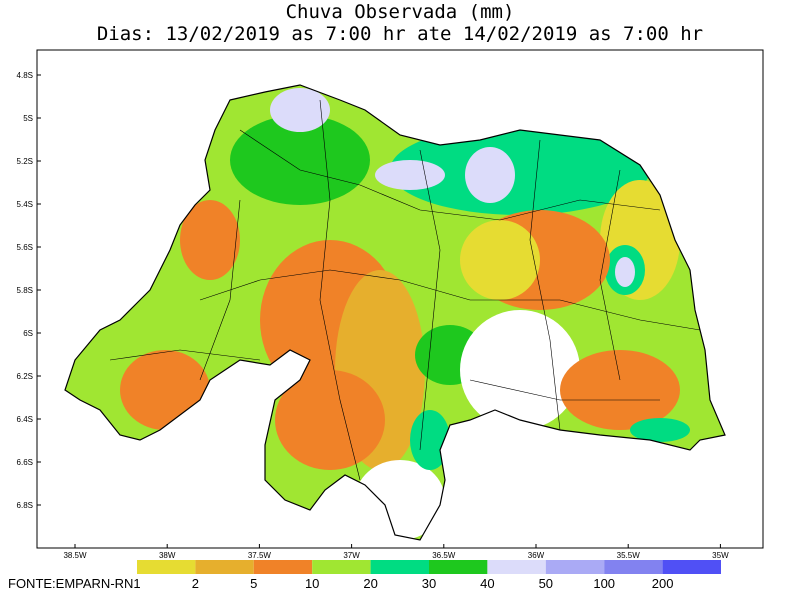 The height and width of the screenshot is (600, 800). I want to click on legend-label: 10, so click(312, 583).